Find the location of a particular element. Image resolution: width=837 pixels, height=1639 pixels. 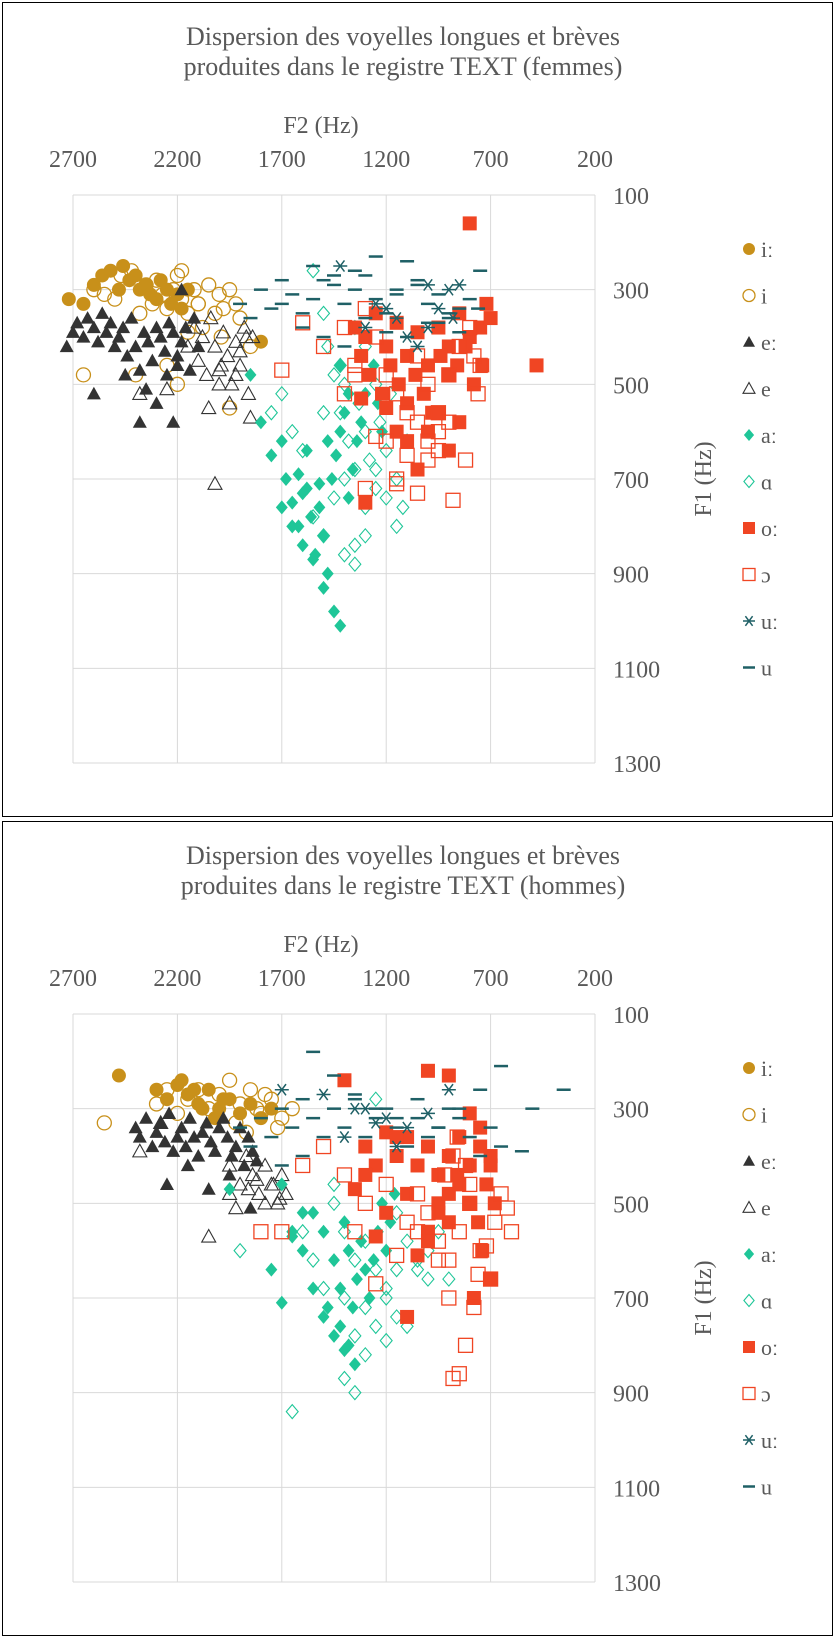

y-axis-label: F1 (Hz) is located at coordinates (704, 1297).